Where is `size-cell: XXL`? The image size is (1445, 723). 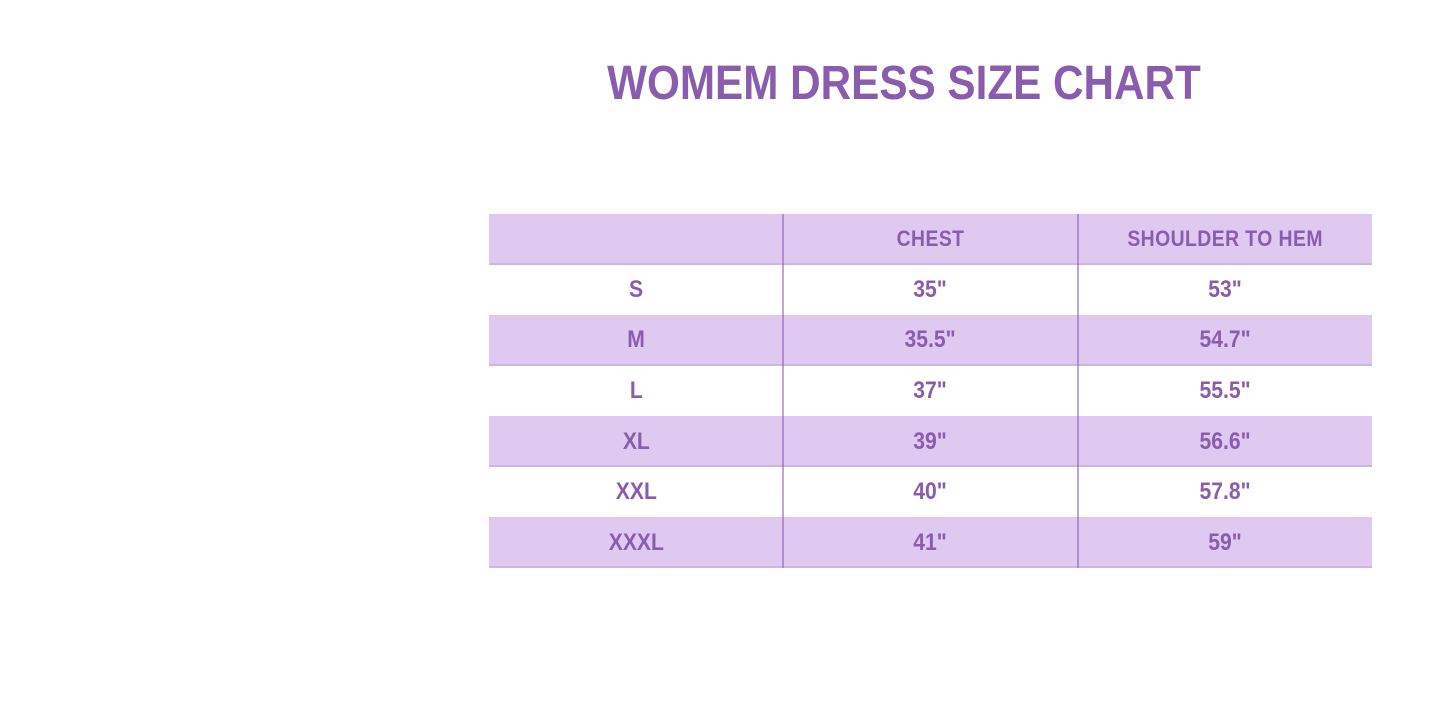
size-cell: XXL is located at coordinates (636, 492).